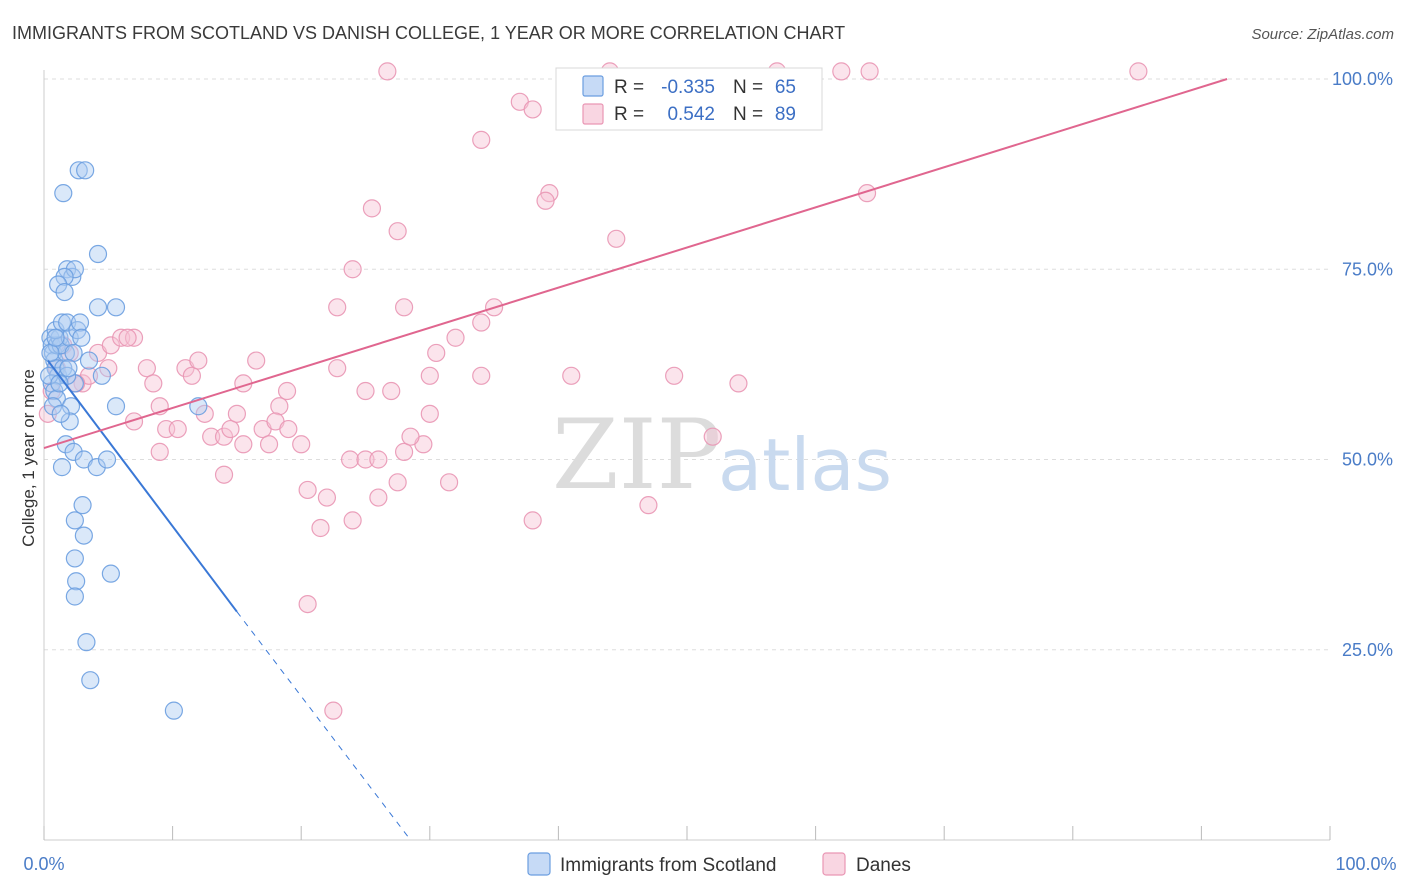 This screenshot has height=892, width=1406. What do you see at coordinates (834, 864) in the screenshot?
I see `legend-swatch-danes` at bounding box center [834, 864].